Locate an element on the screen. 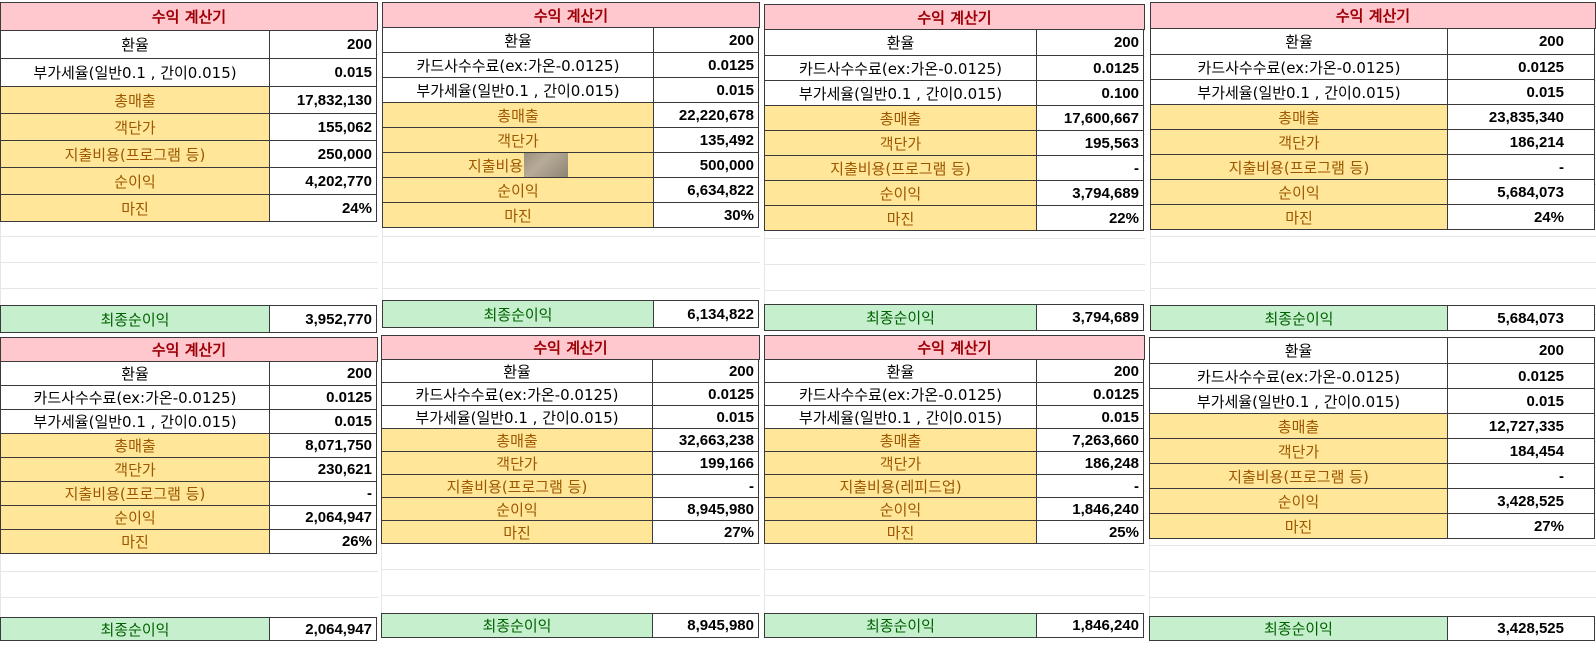 The width and height of the screenshot is (1596, 662). sales-value: 32,663,238 is located at coordinates (705, 440).